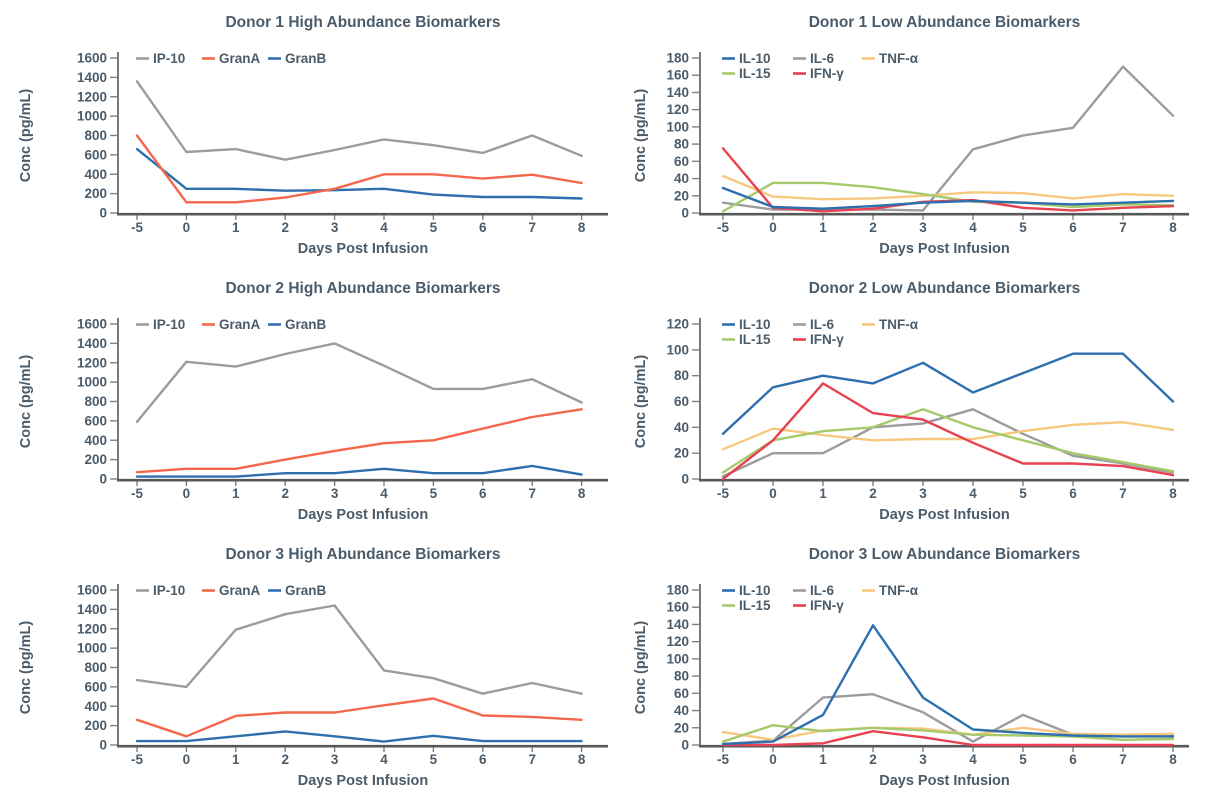  What do you see at coordinates (306, 590) in the screenshot?
I see `legend-label-GranB: GranB` at bounding box center [306, 590].